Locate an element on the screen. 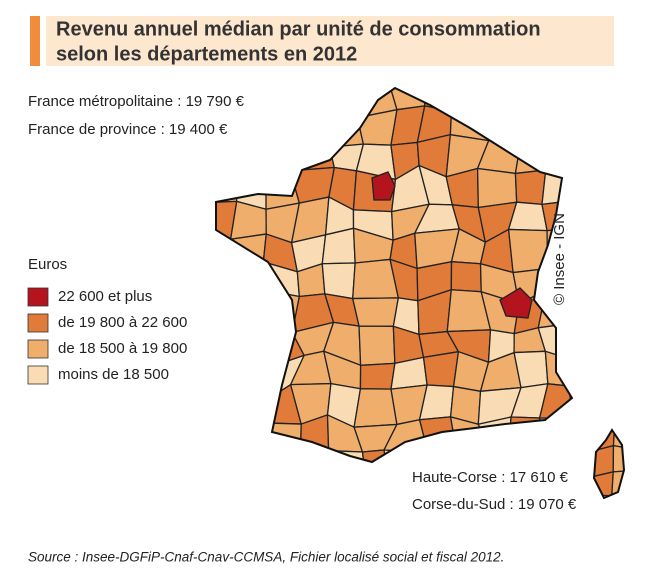 This screenshot has width=659, height=586. corsica-stat: Haute-Corse : 17 610 € is located at coordinates (490, 477).